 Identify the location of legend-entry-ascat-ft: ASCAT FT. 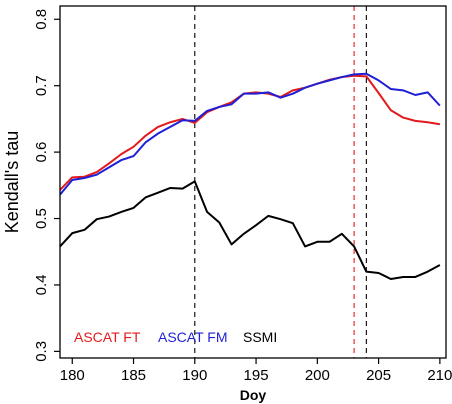
(107, 337).